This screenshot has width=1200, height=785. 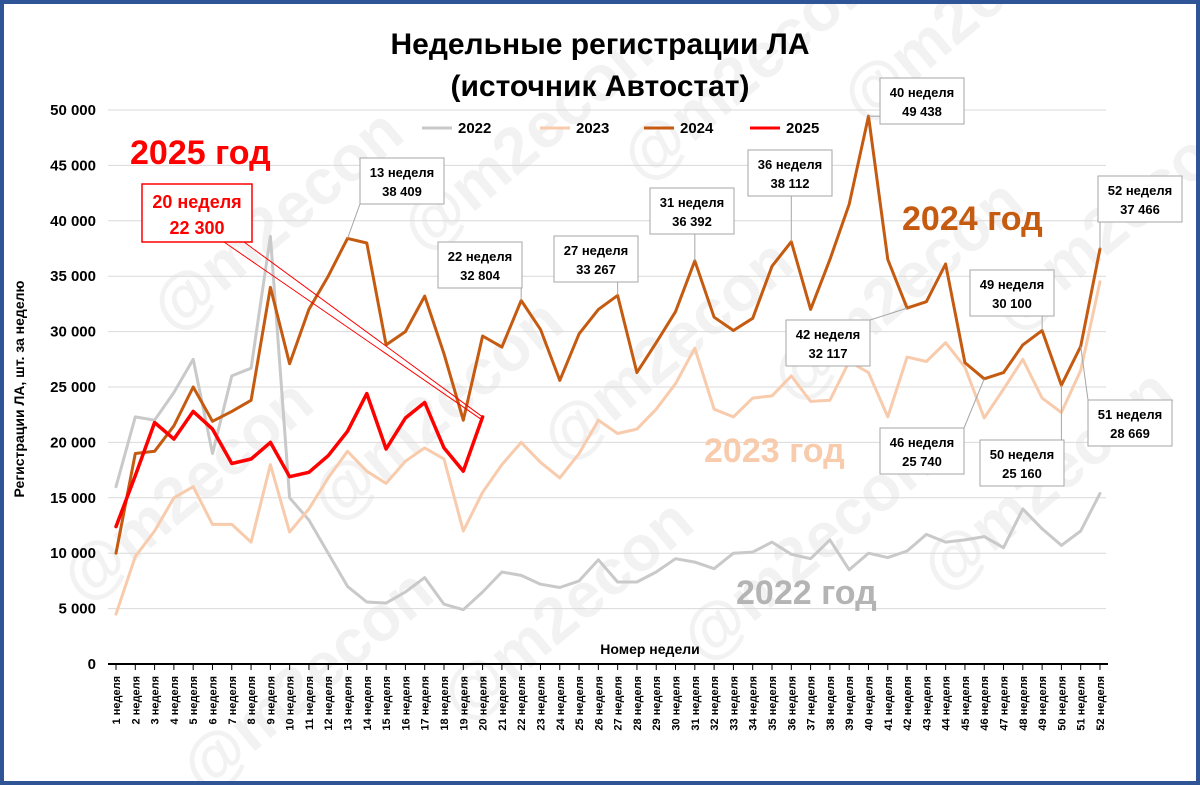 I want to click on callout-value: 25 740, so click(x=922, y=461).